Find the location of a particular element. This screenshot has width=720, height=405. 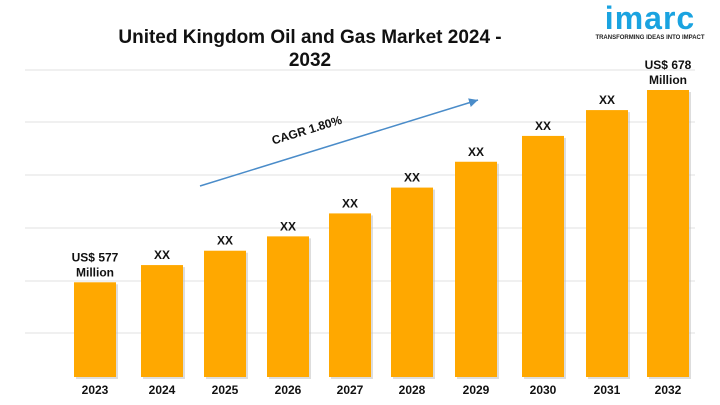

data-label: US$ 678 is located at coordinates (668, 65).